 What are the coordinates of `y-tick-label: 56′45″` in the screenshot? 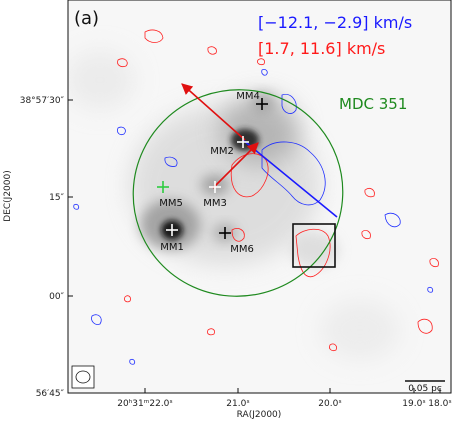 It's located at (50, 394).